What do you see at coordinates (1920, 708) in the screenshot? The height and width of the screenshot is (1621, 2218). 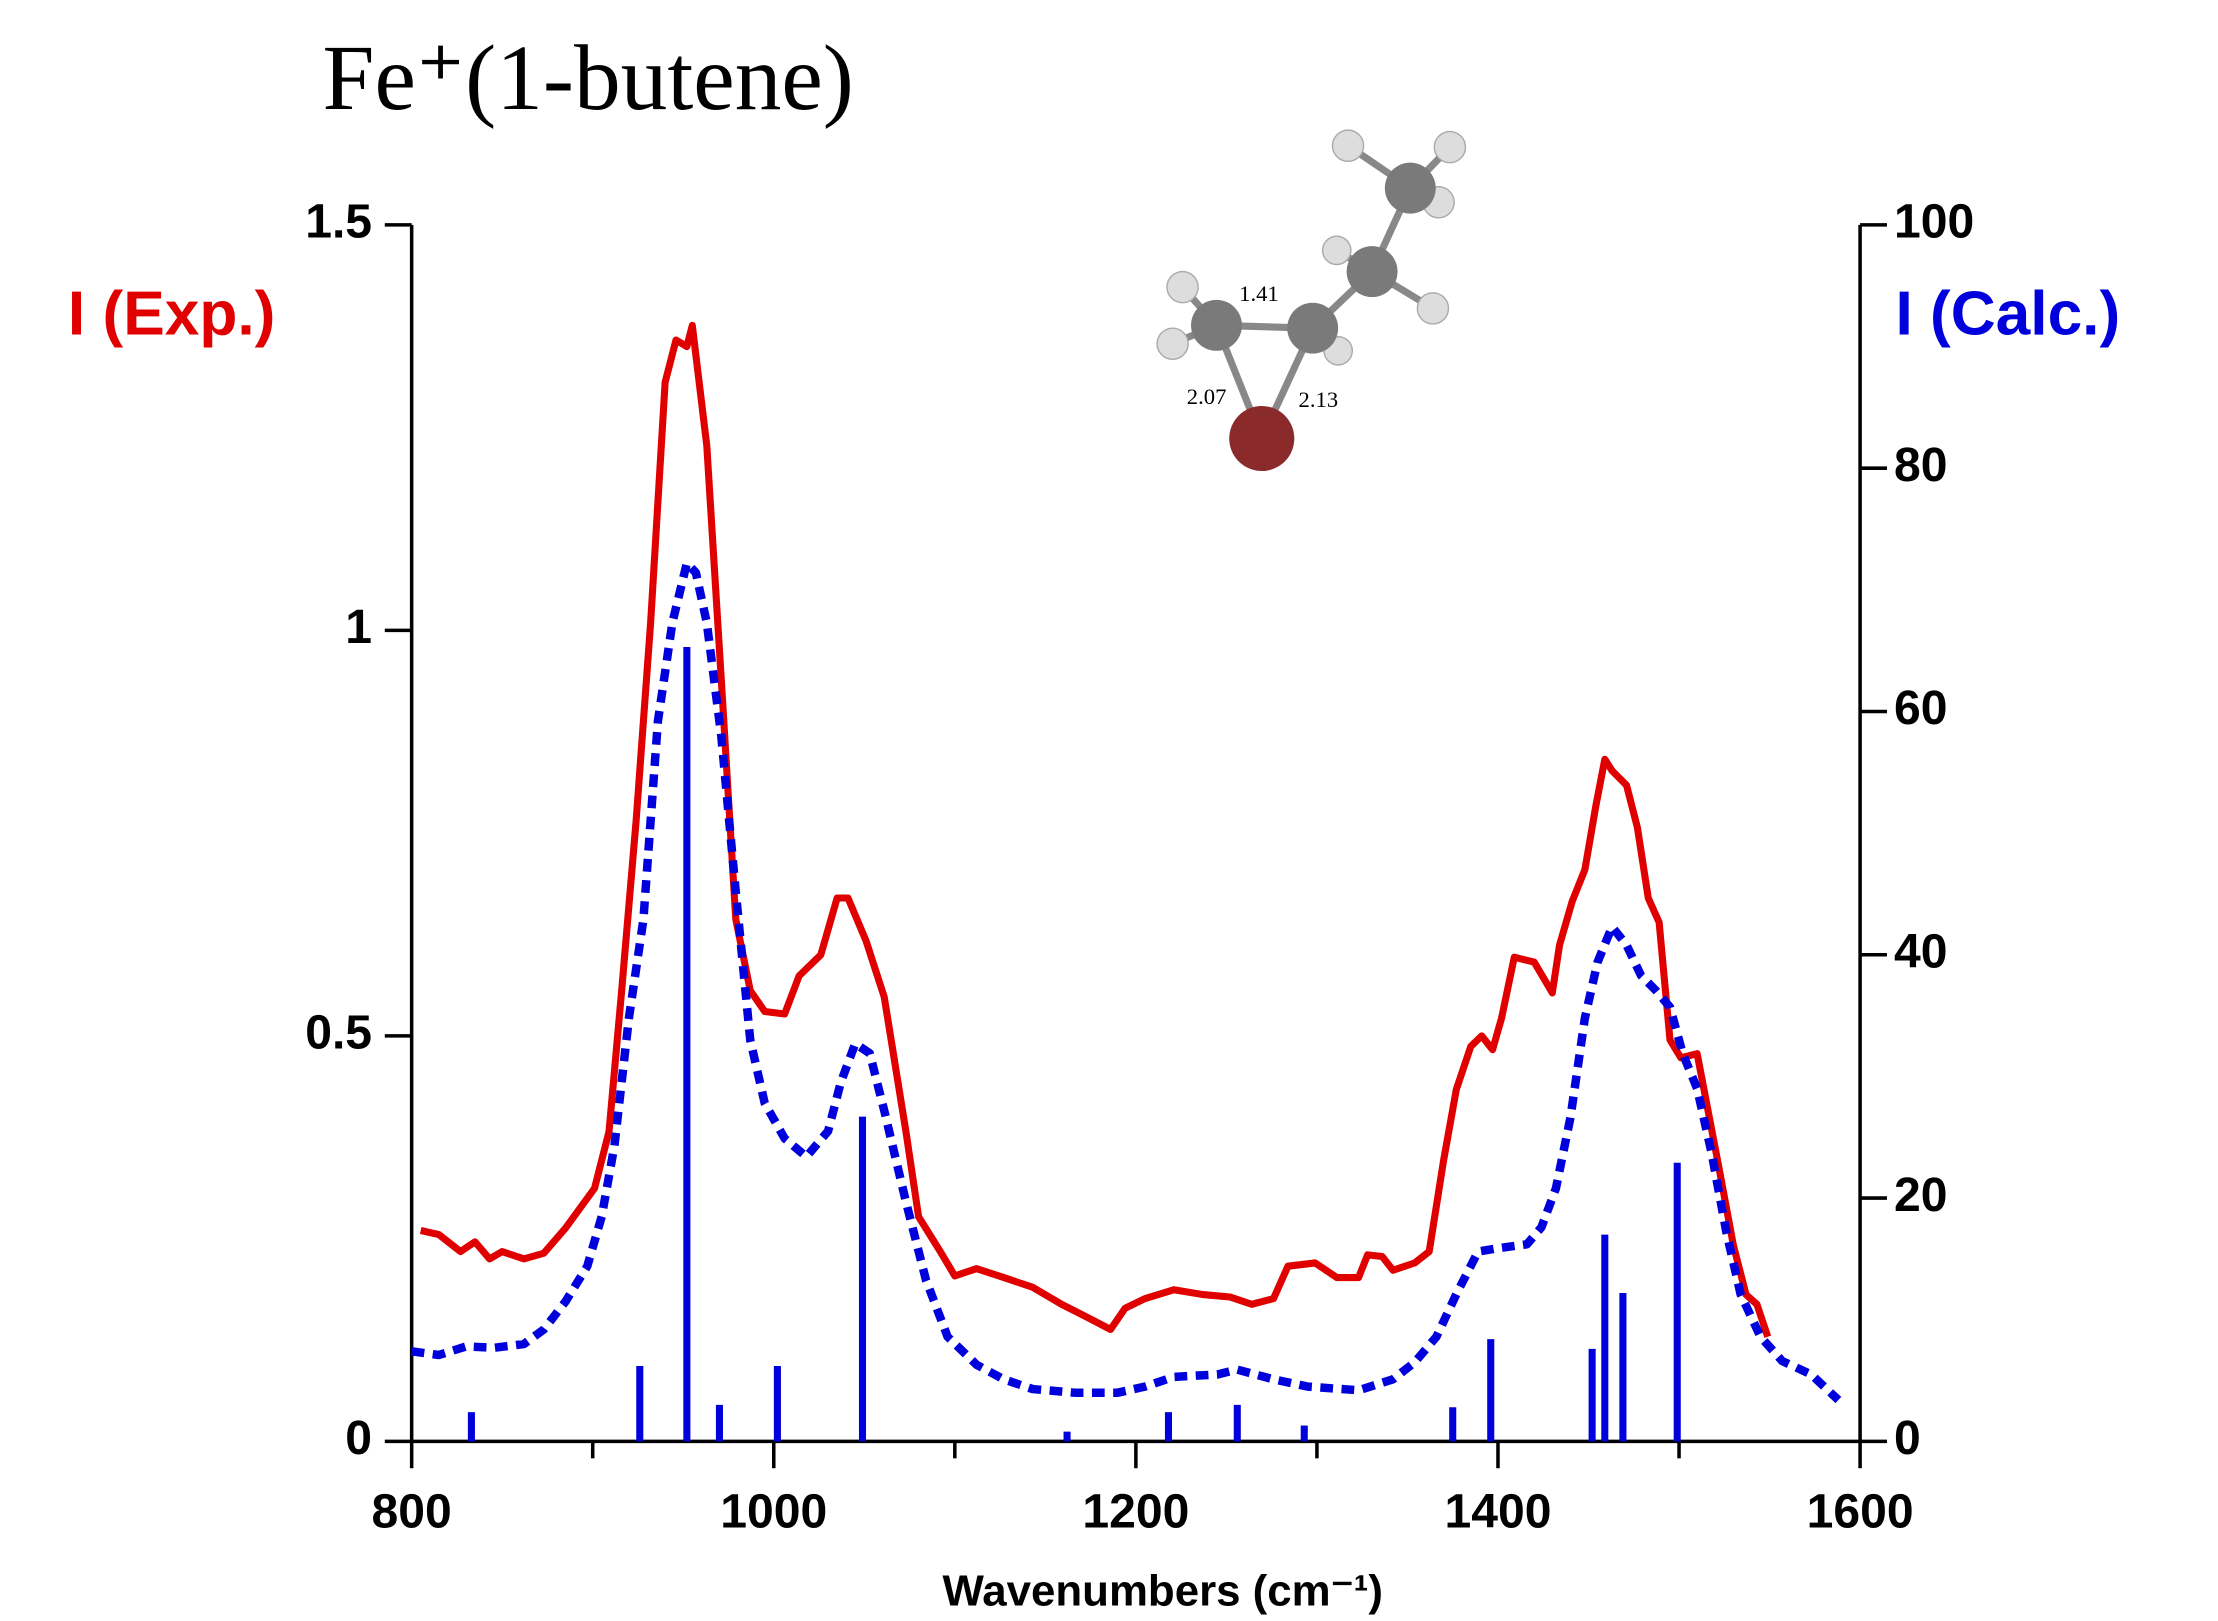 I see `y2-tick-label: 60` at bounding box center [1920, 708].